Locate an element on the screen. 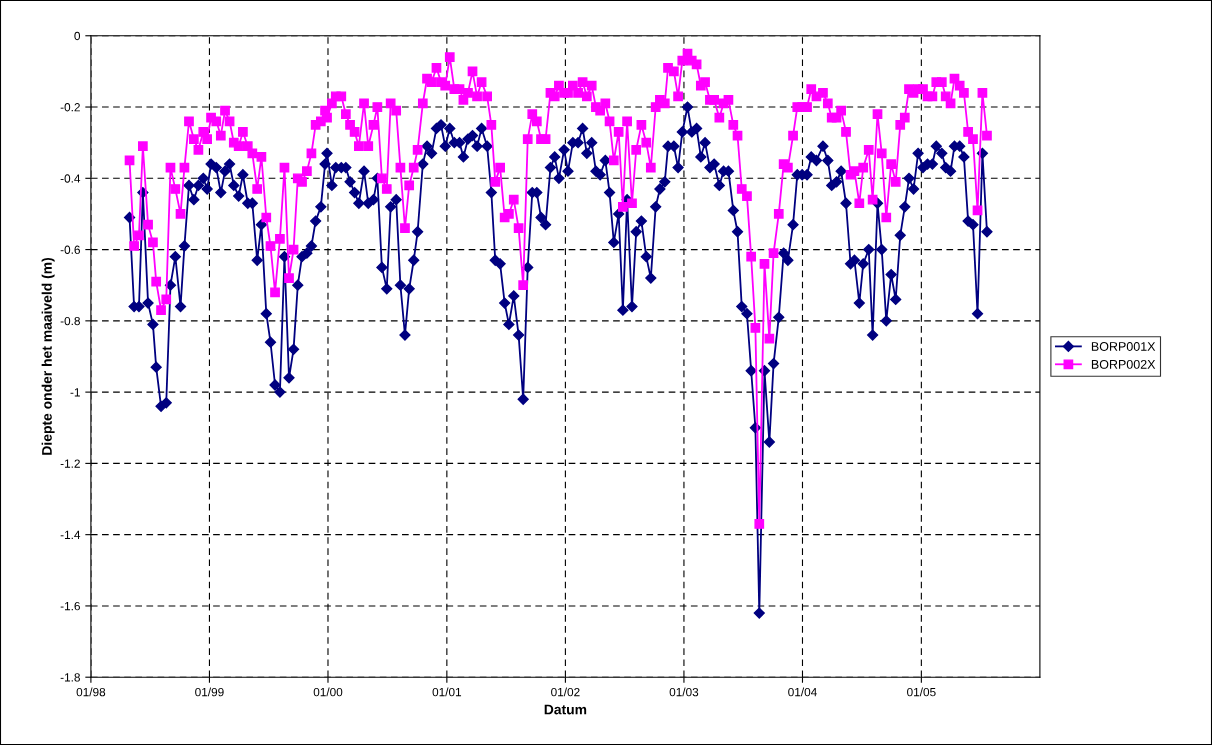  y-tick-label: -0.8 is located at coordinates (70, 321).